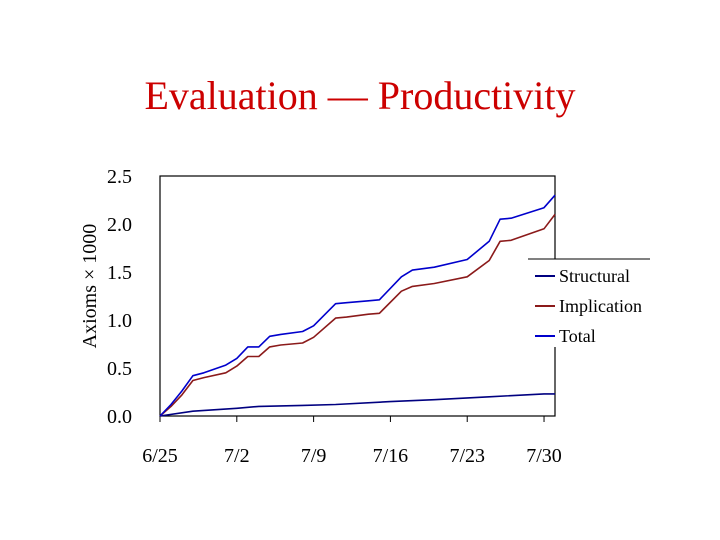  I want to click on legend: Structural Implication Total, so click(588, 306).